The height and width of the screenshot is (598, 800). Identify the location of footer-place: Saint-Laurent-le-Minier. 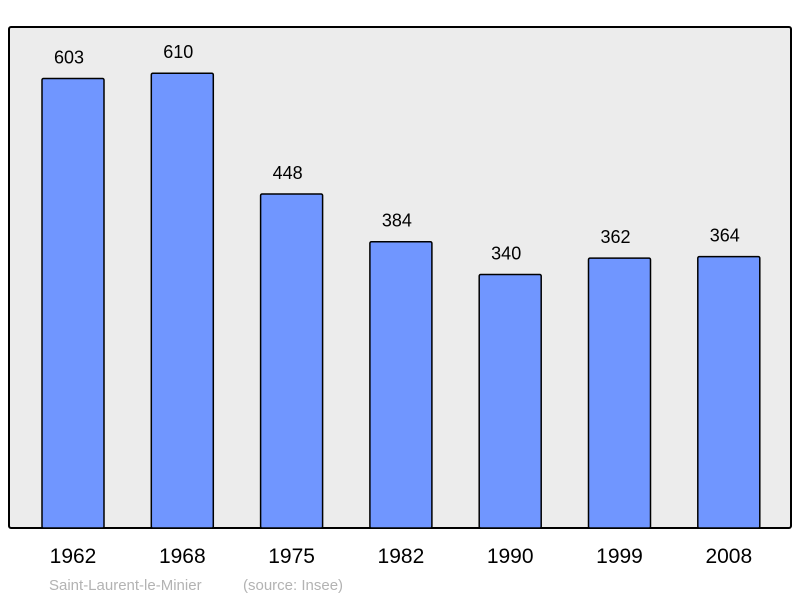
(125, 585).